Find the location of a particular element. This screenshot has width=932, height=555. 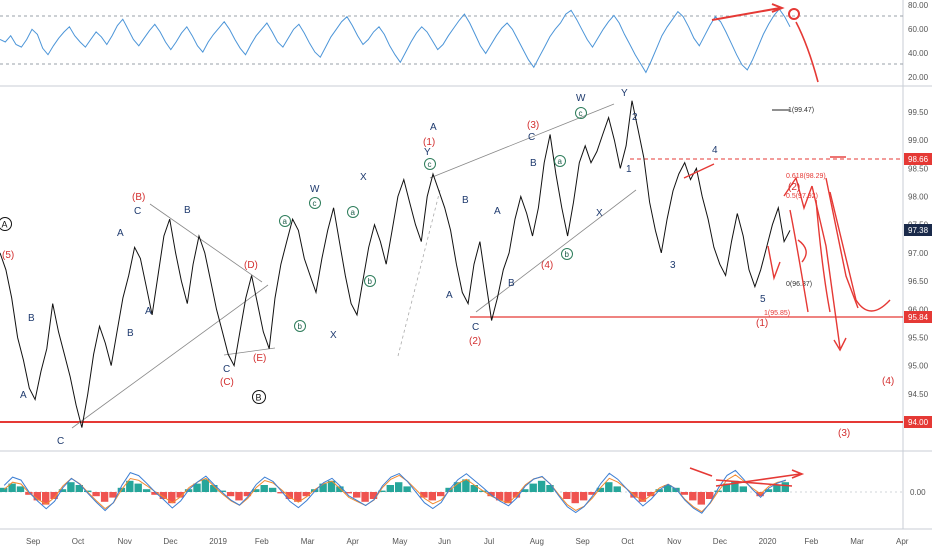

rsi-circle-marker is located at coordinates (794, 14).